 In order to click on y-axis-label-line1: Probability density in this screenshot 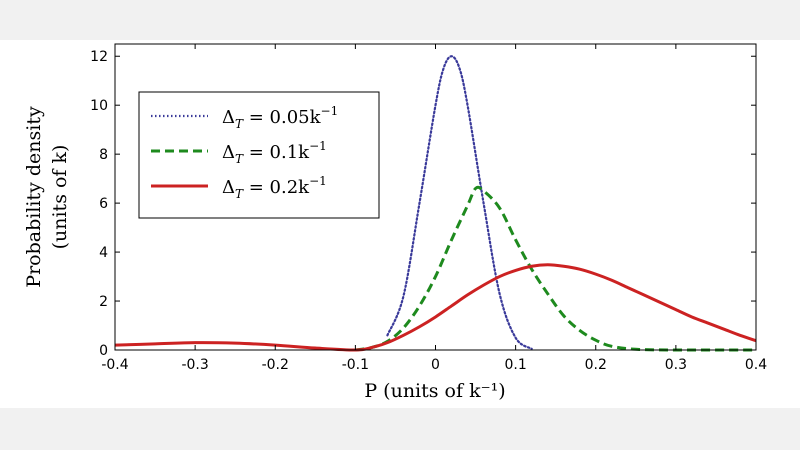, I will do `click(34, 197)`.